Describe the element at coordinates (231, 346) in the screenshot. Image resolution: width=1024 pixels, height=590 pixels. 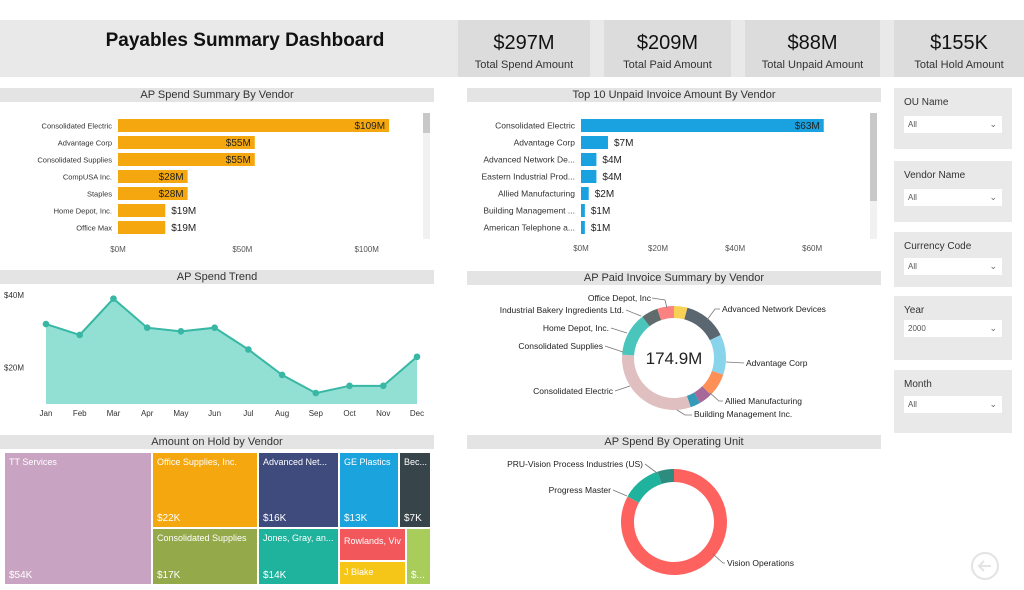
I see `series-line` at that location.